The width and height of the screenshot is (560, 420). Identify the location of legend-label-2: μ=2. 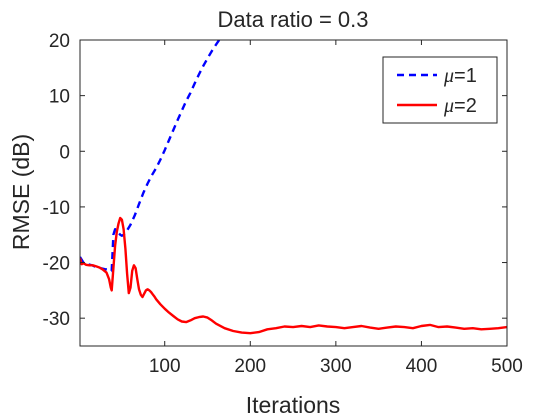
(460, 106).